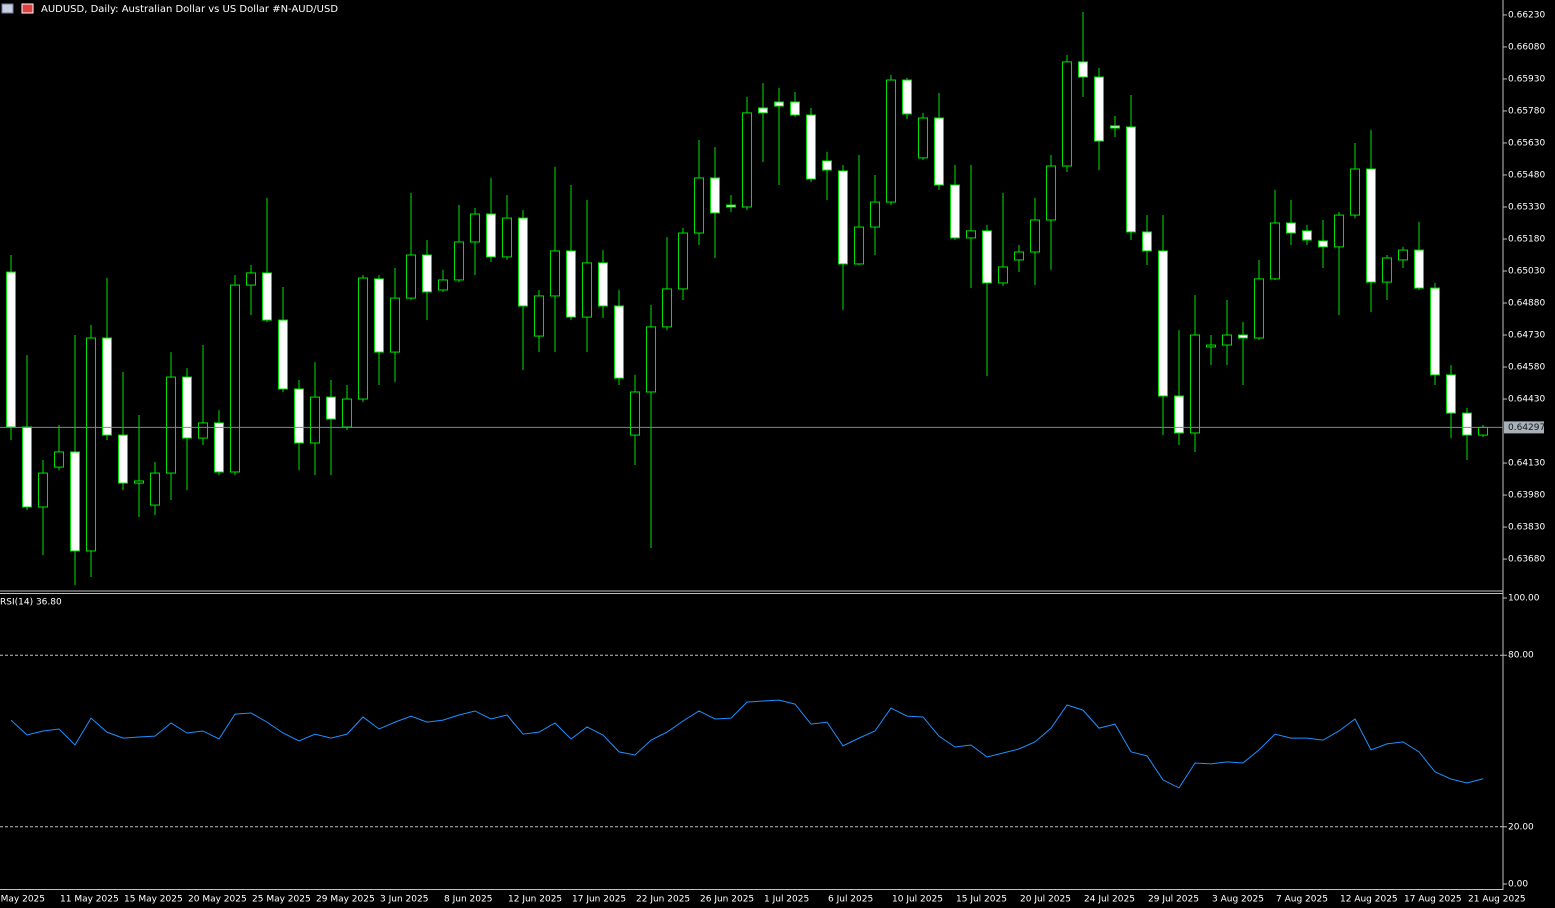  Describe the element at coordinates (1302, 900) in the screenshot. I see `x-tick-label: 7 Aug 2025` at that location.